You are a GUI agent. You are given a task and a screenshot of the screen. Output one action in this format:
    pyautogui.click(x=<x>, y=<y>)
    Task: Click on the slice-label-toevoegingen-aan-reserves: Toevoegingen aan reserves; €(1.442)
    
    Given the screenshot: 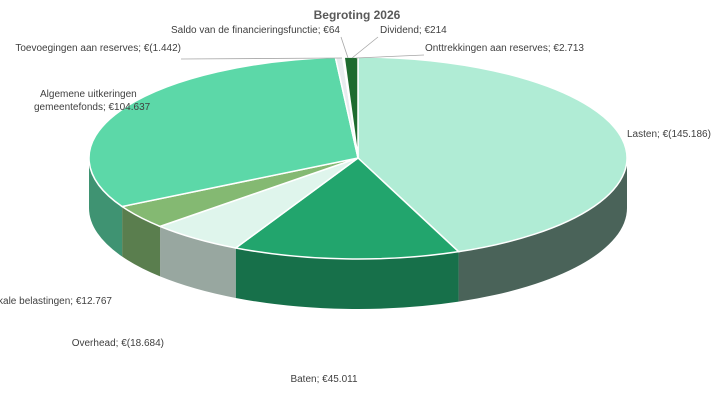 What is the action you would take?
    pyautogui.click(x=98, y=48)
    